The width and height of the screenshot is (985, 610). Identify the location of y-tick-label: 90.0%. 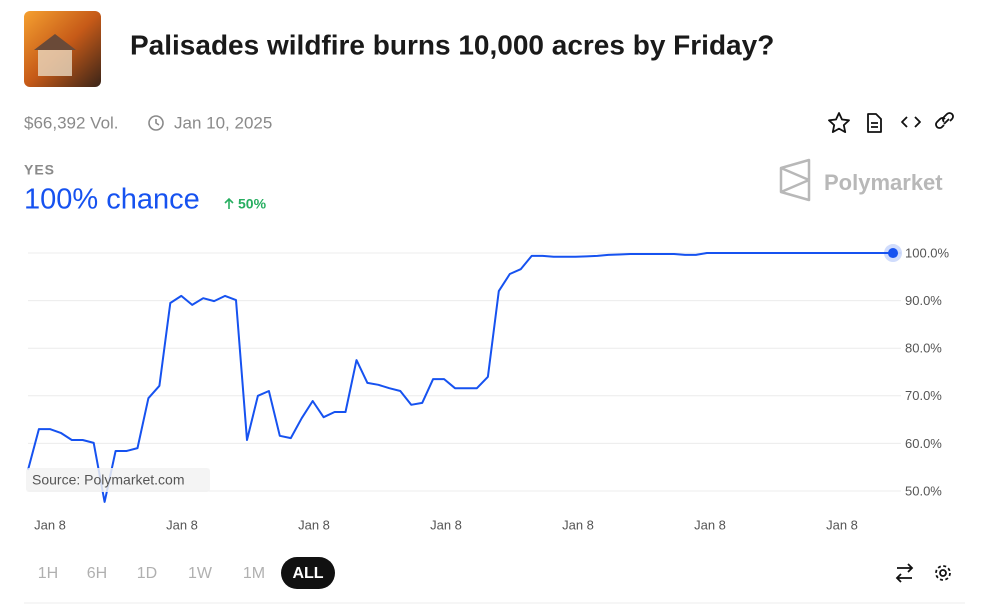
(923, 300).